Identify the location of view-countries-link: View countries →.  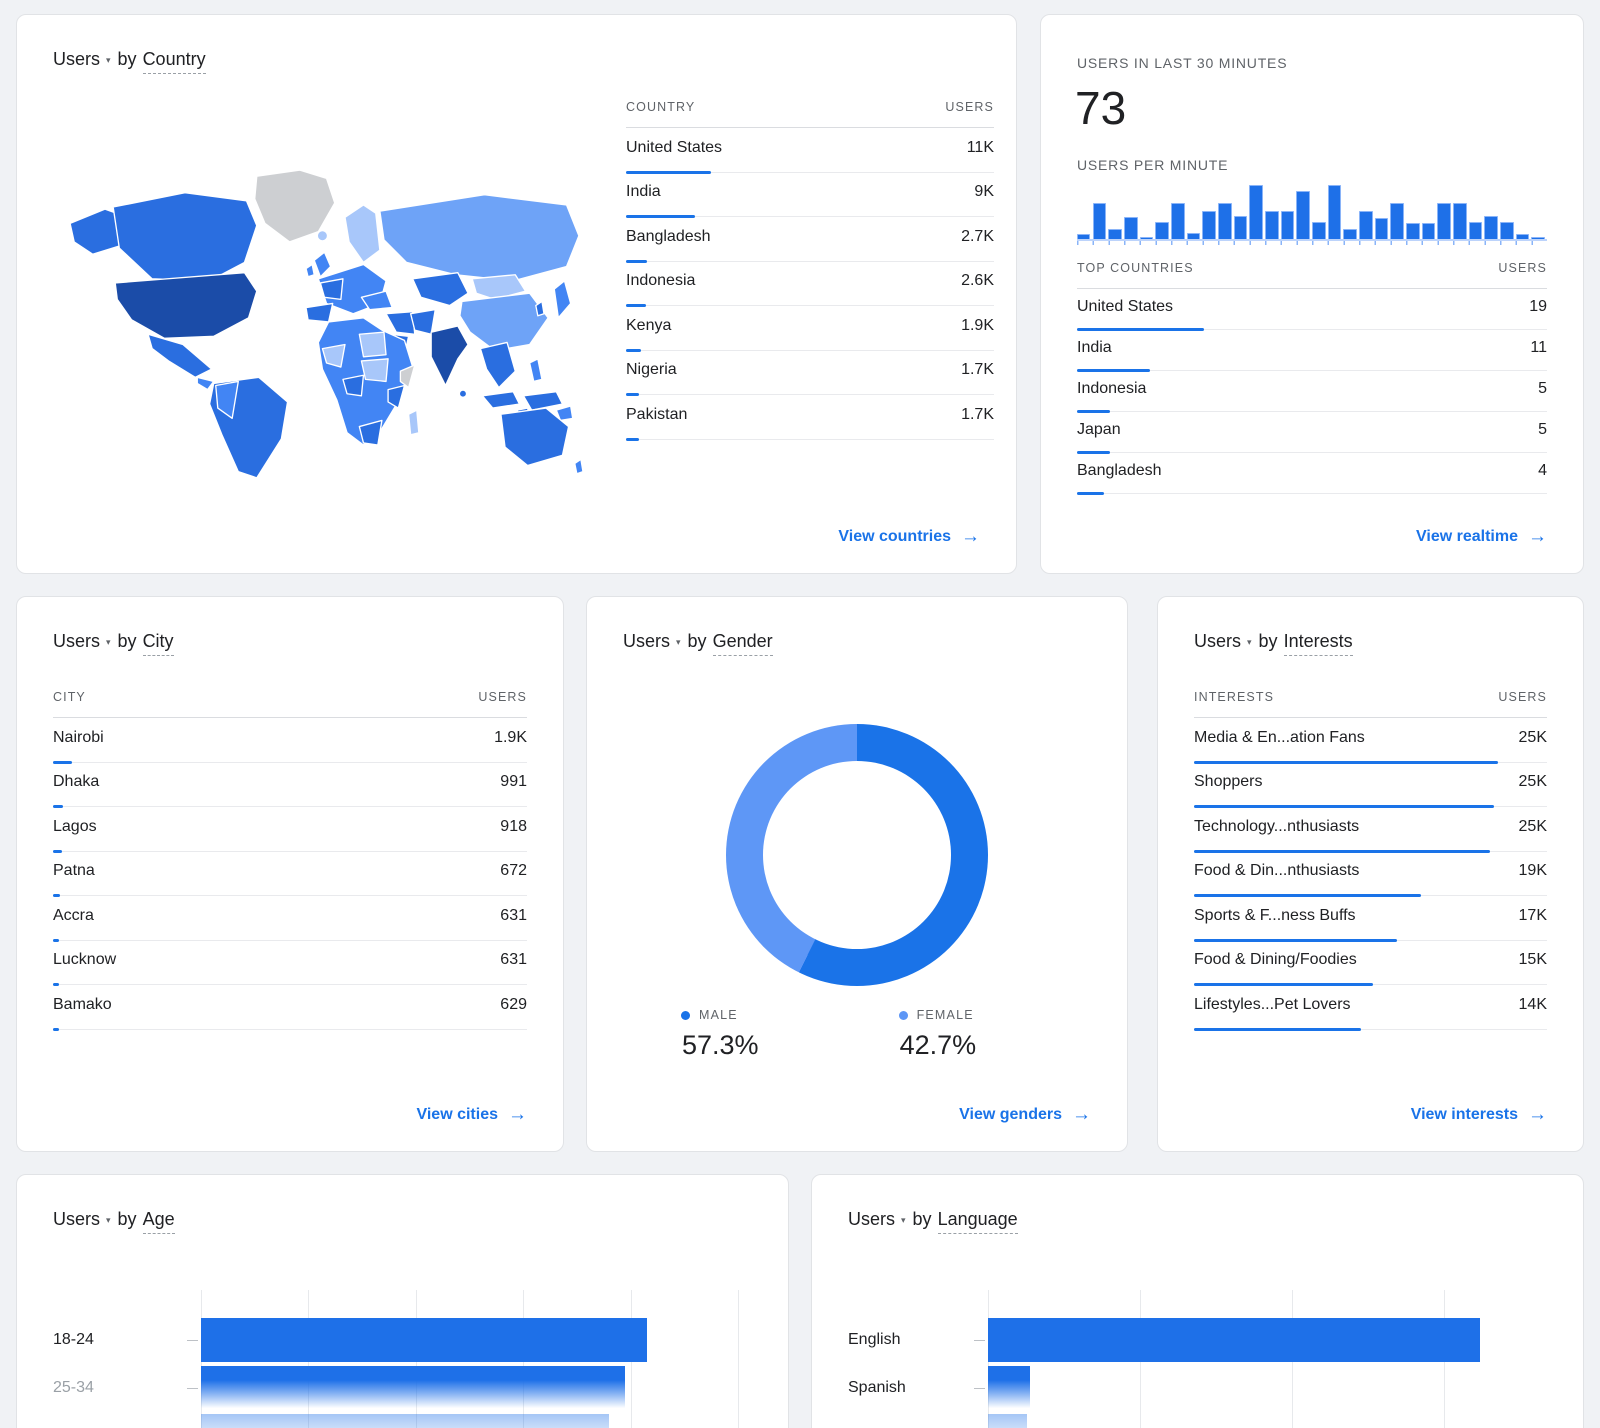
(909, 536).